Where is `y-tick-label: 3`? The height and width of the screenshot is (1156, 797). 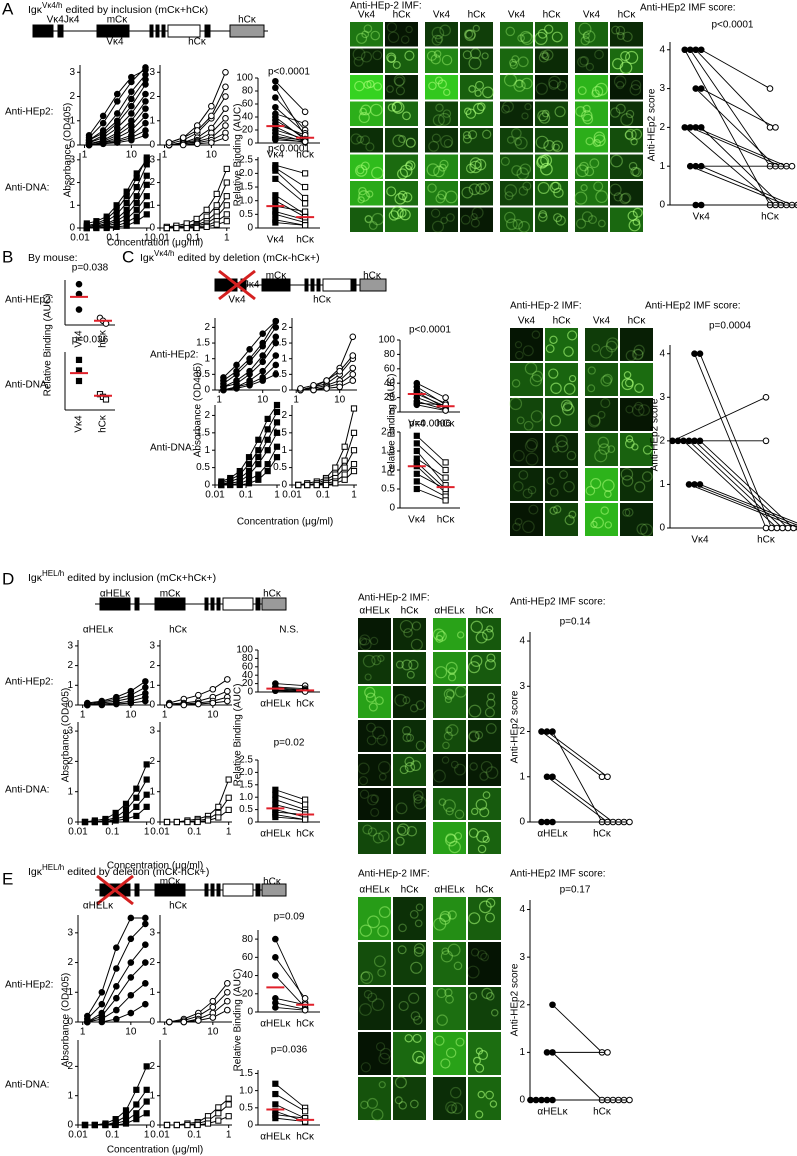
y-tick-label: 3 is located at coordinates (70, 731).